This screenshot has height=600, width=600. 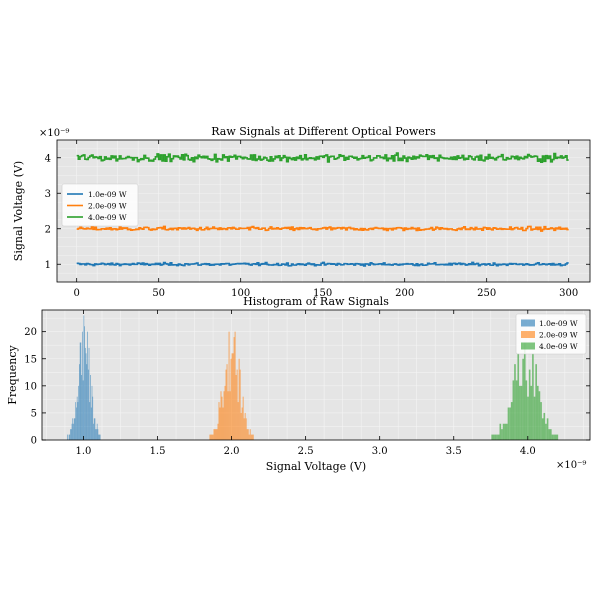 What do you see at coordinates (232, 451) in the screenshot?
I see `bottom-x-tick-label: 2.0` at bounding box center [232, 451].